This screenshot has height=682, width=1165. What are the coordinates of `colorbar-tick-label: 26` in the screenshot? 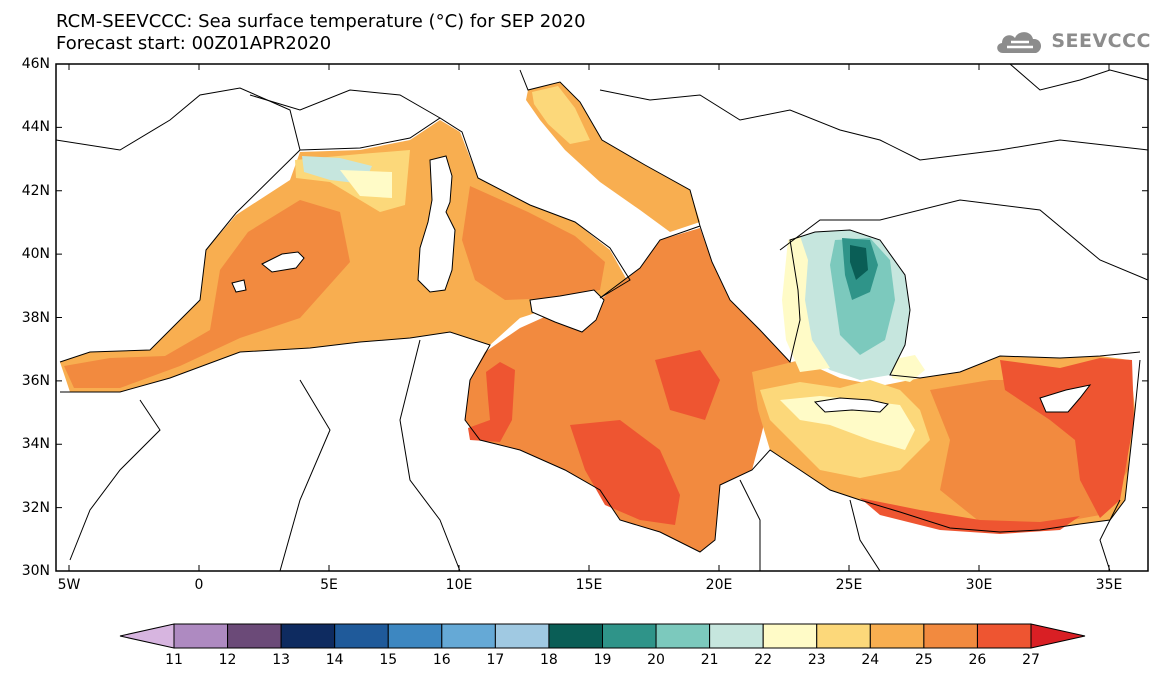 It's located at (977, 660).